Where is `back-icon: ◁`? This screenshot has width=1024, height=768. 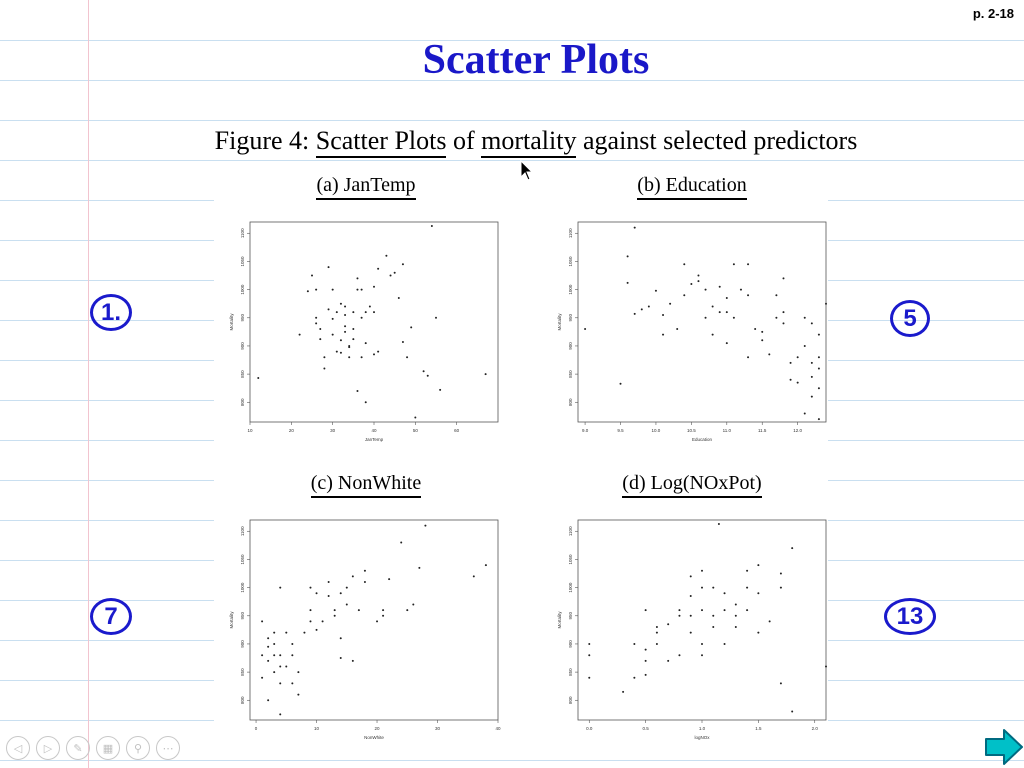 back-icon: ◁ is located at coordinates (18, 748).